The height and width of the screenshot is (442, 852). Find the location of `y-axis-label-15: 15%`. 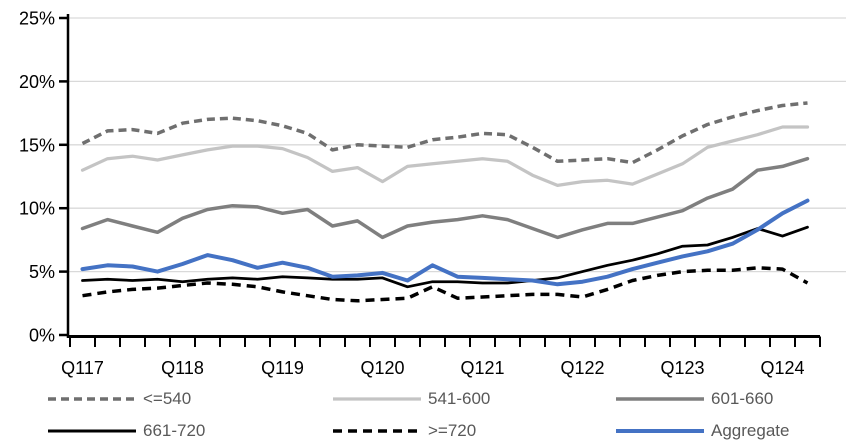

y-axis-label-15: 15% is located at coordinates (37, 145).